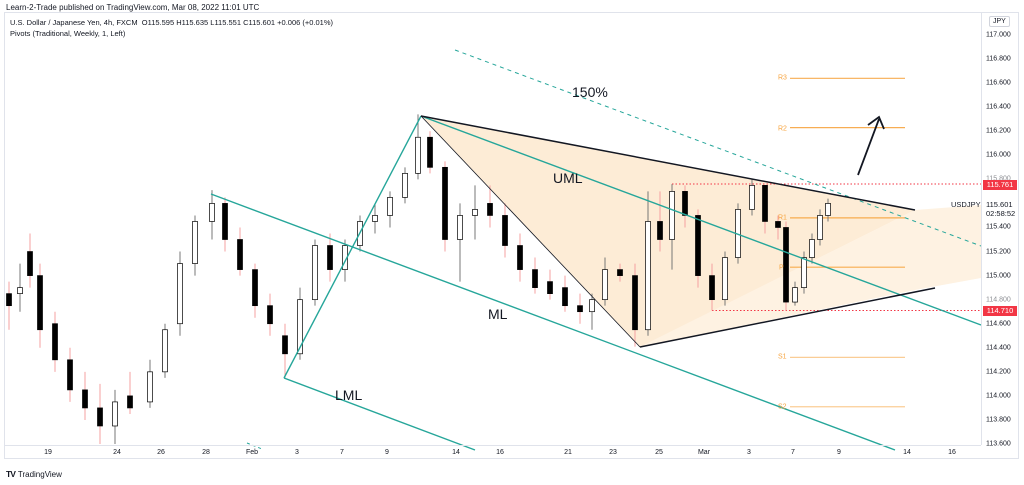  What do you see at coordinates (349, 395) in the screenshot?
I see `label-lml: LML` at bounding box center [349, 395].